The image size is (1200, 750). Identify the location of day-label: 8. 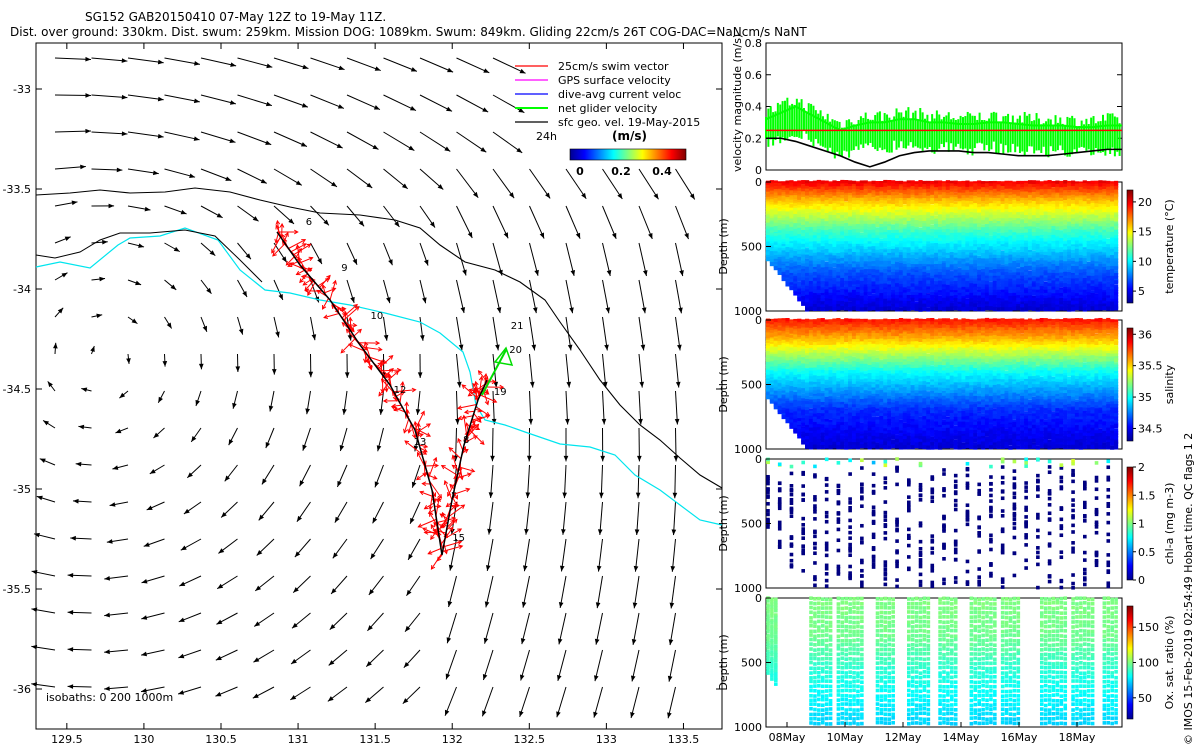
(466, 440).